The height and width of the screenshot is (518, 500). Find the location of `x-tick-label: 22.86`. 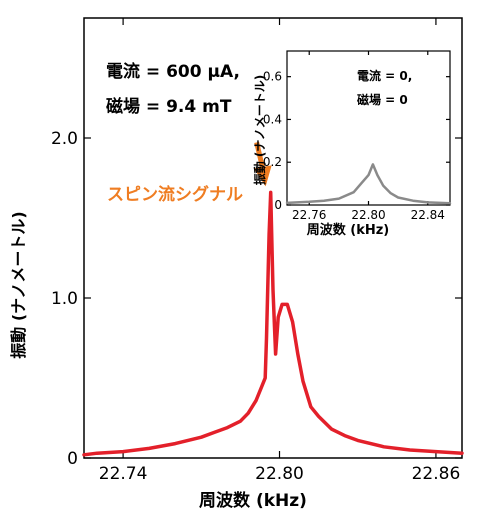

x-tick-label: 22.86 is located at coordinates (436, 474).